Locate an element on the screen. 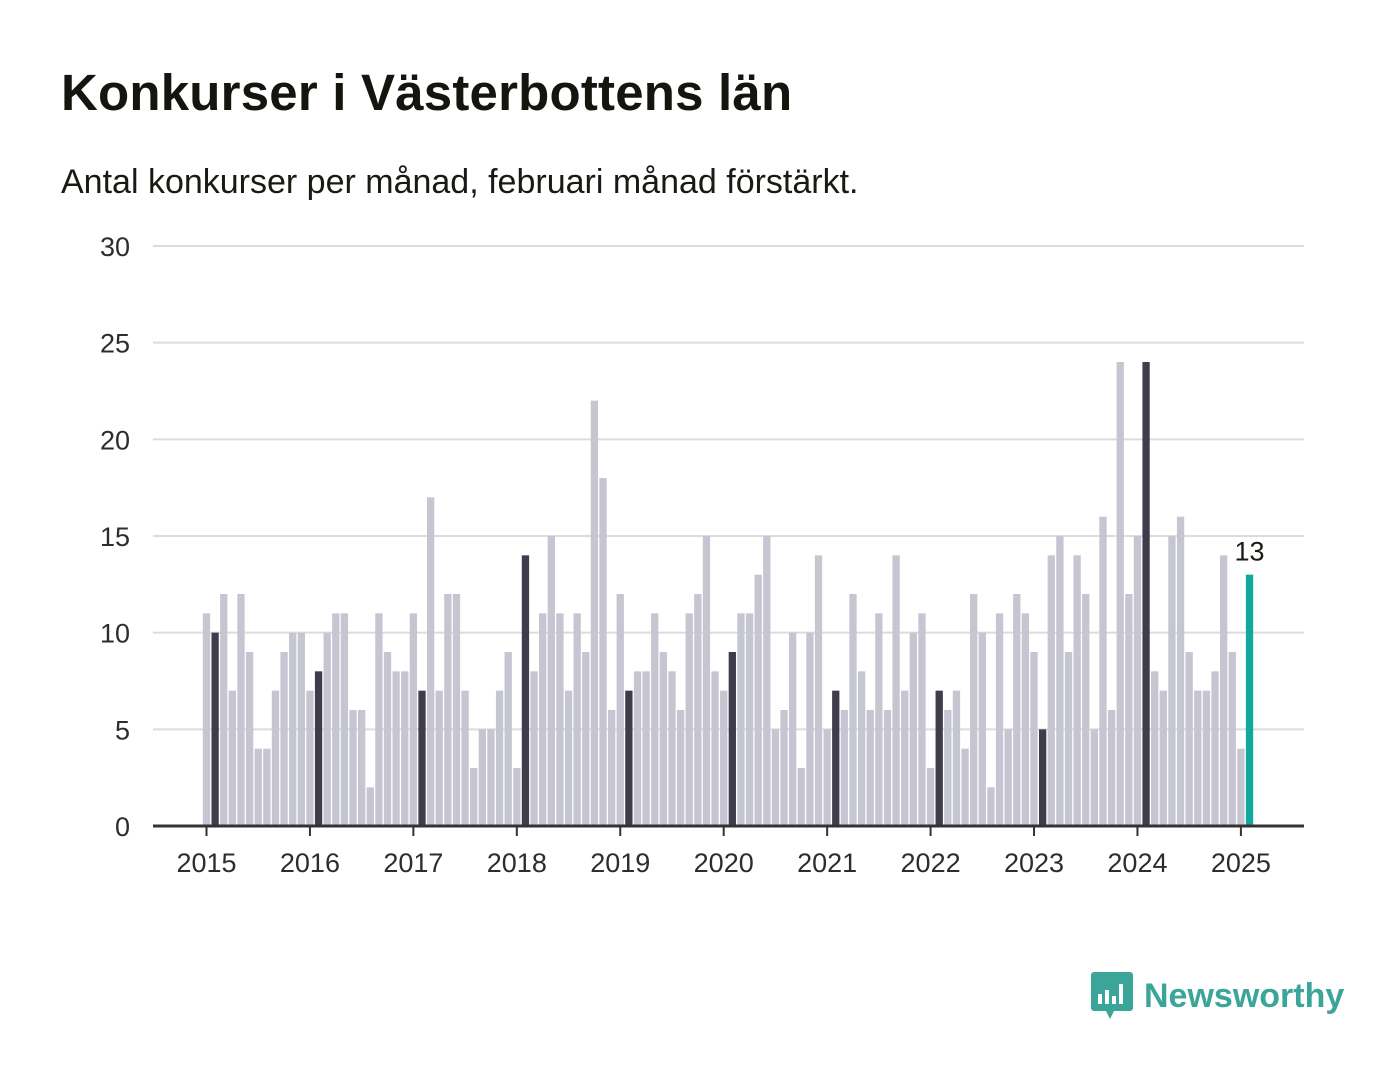 The image size is (1400, 1080). x-tick-label: 2022 is located at coordinates (931, 863).